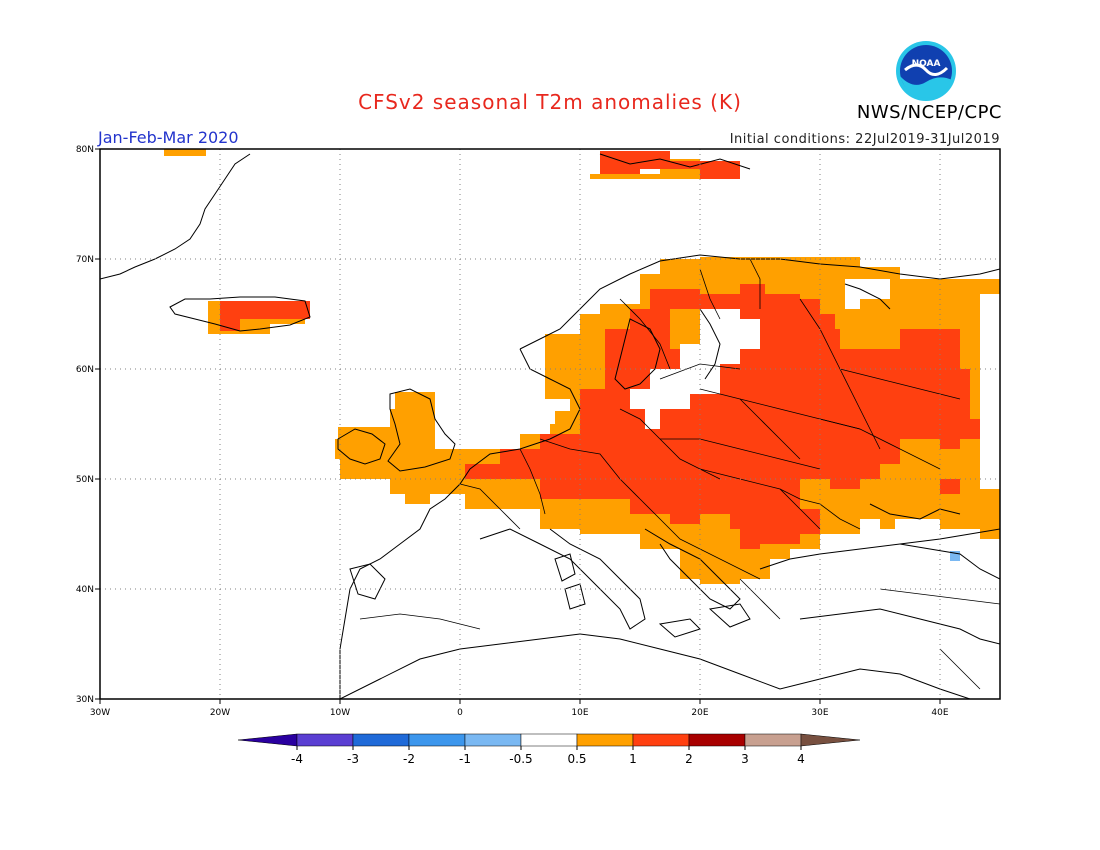  Describe the element at coordinates (939, 713) in the screenshot. I see `lon-label: 40E` at that location.